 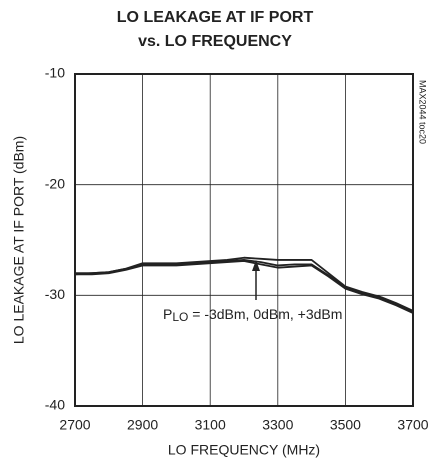 I want to click on side-note: MAX2044 toc20, so click(x=423, y=112).